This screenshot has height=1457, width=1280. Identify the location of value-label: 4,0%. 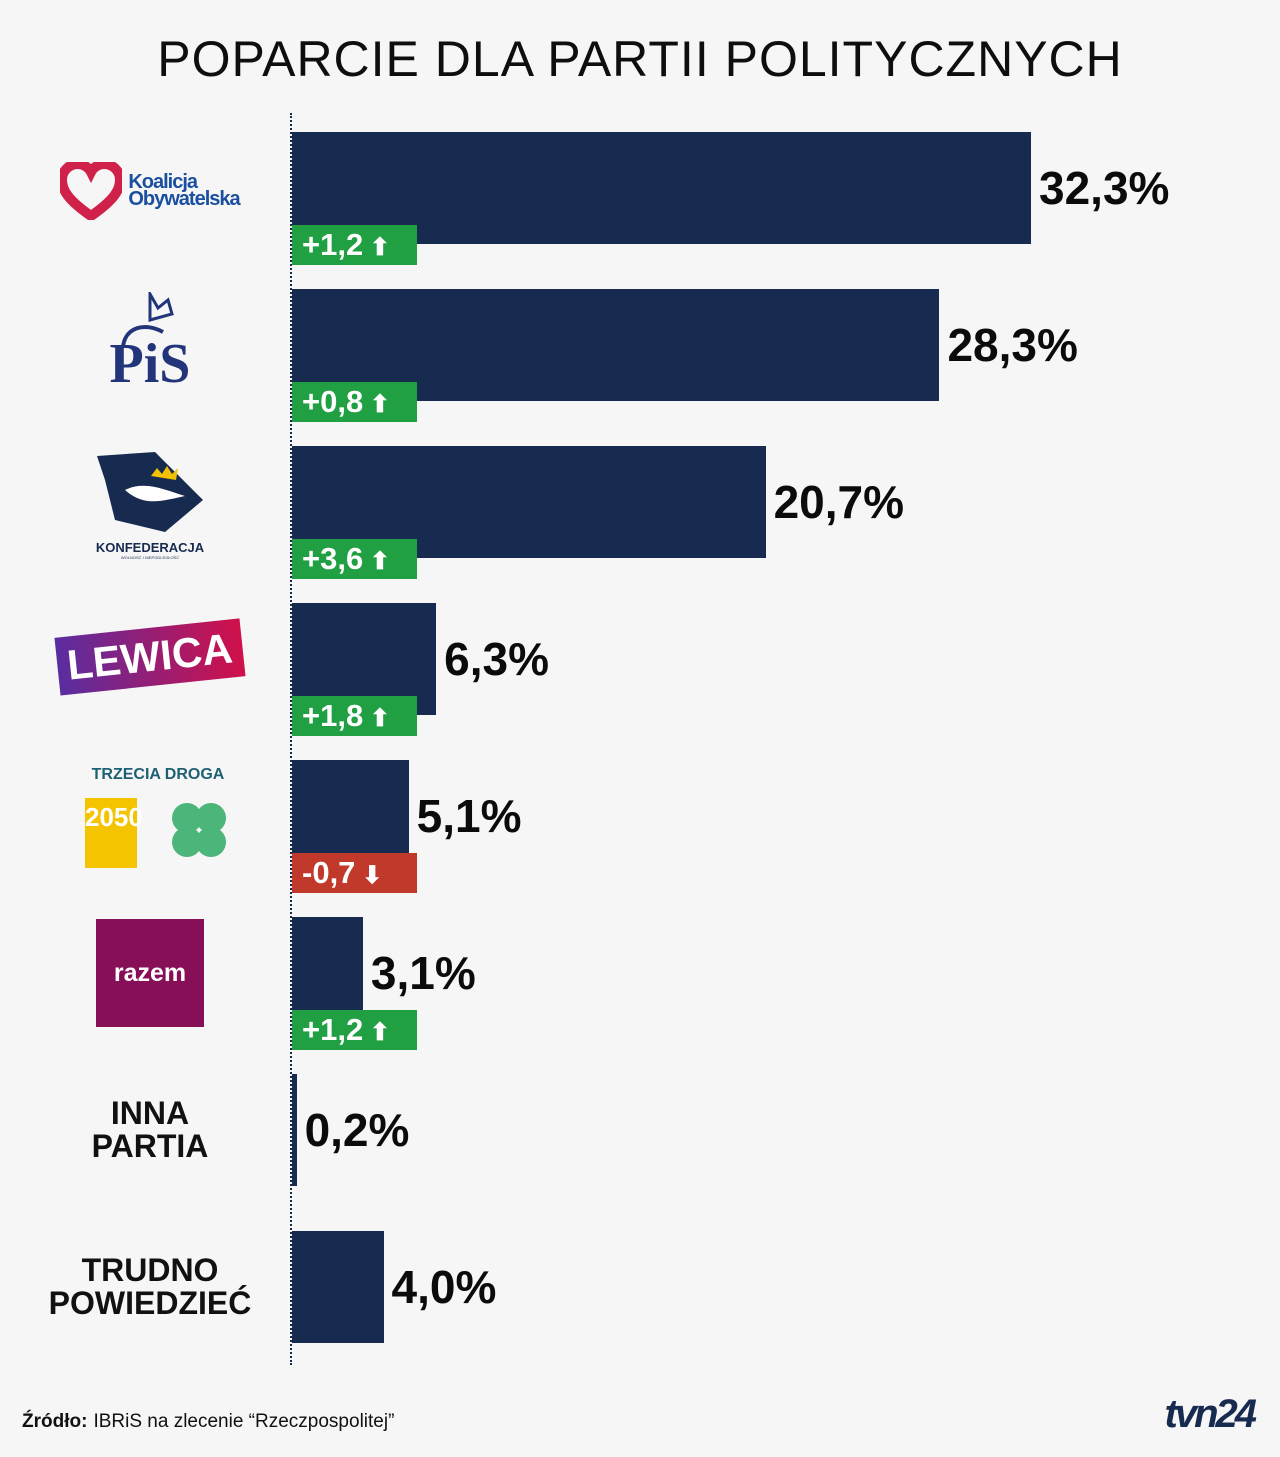
(444, 1287).